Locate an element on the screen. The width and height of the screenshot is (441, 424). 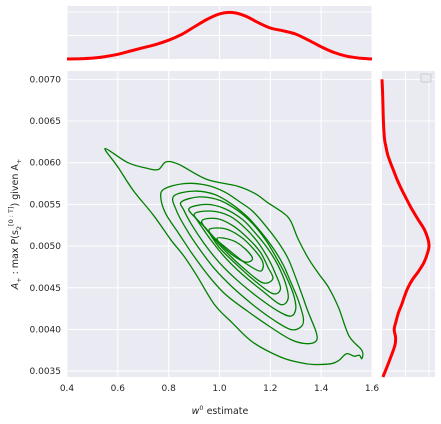
y-tick-label: 0.0070 is located at coordinates (46, 80).